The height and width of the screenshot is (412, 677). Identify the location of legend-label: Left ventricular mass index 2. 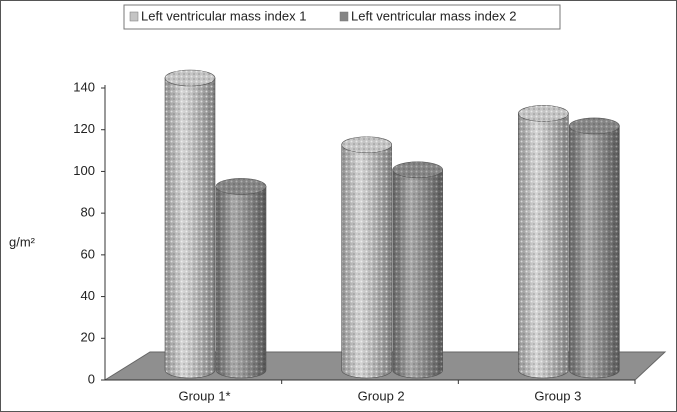
(433, 15).